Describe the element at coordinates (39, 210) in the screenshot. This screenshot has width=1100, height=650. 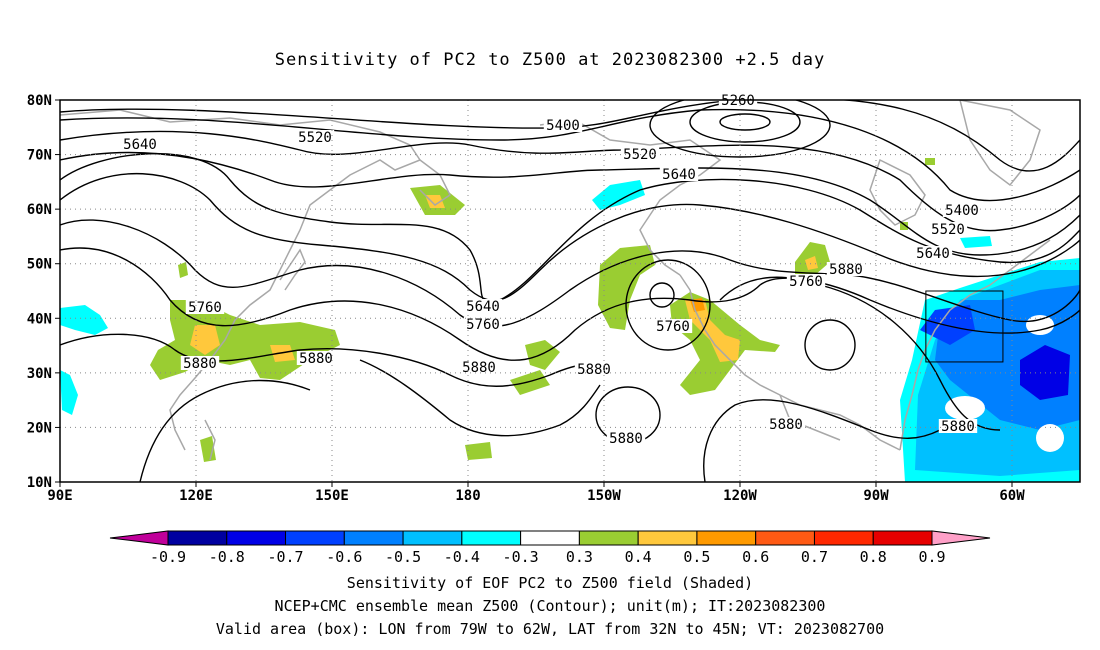
I see `lat-label: 60N` at that location.